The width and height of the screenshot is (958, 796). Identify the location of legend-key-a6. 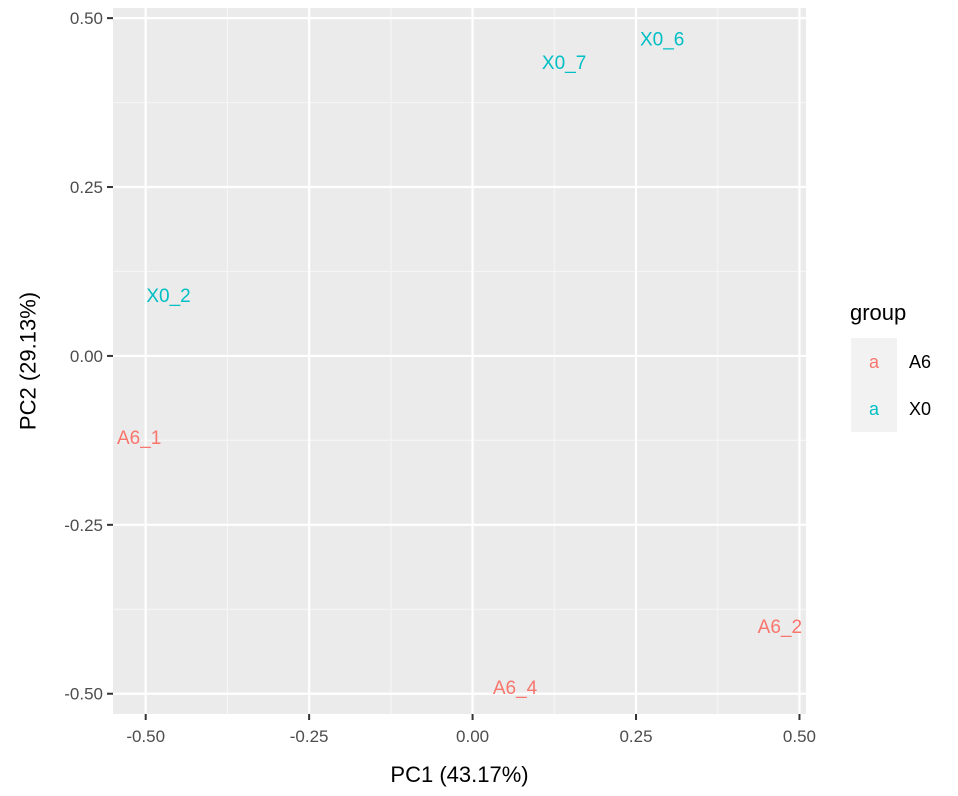
(874, 361).